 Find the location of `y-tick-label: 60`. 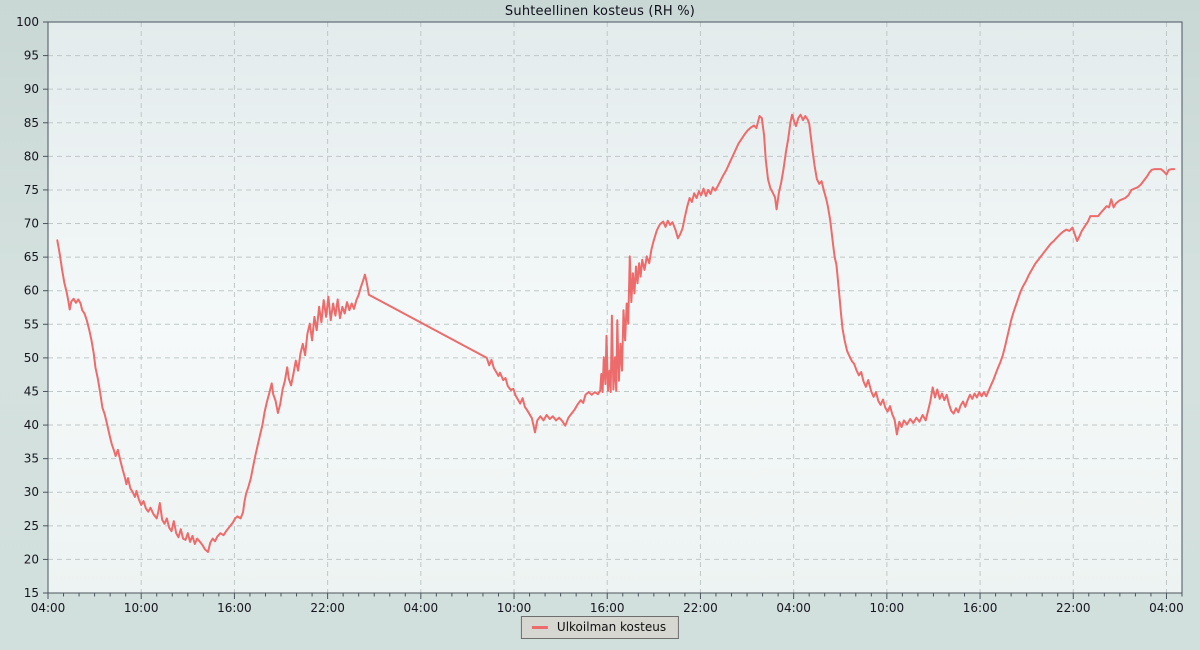

y-tick-label: 60 is located at coordinates (31, 291).